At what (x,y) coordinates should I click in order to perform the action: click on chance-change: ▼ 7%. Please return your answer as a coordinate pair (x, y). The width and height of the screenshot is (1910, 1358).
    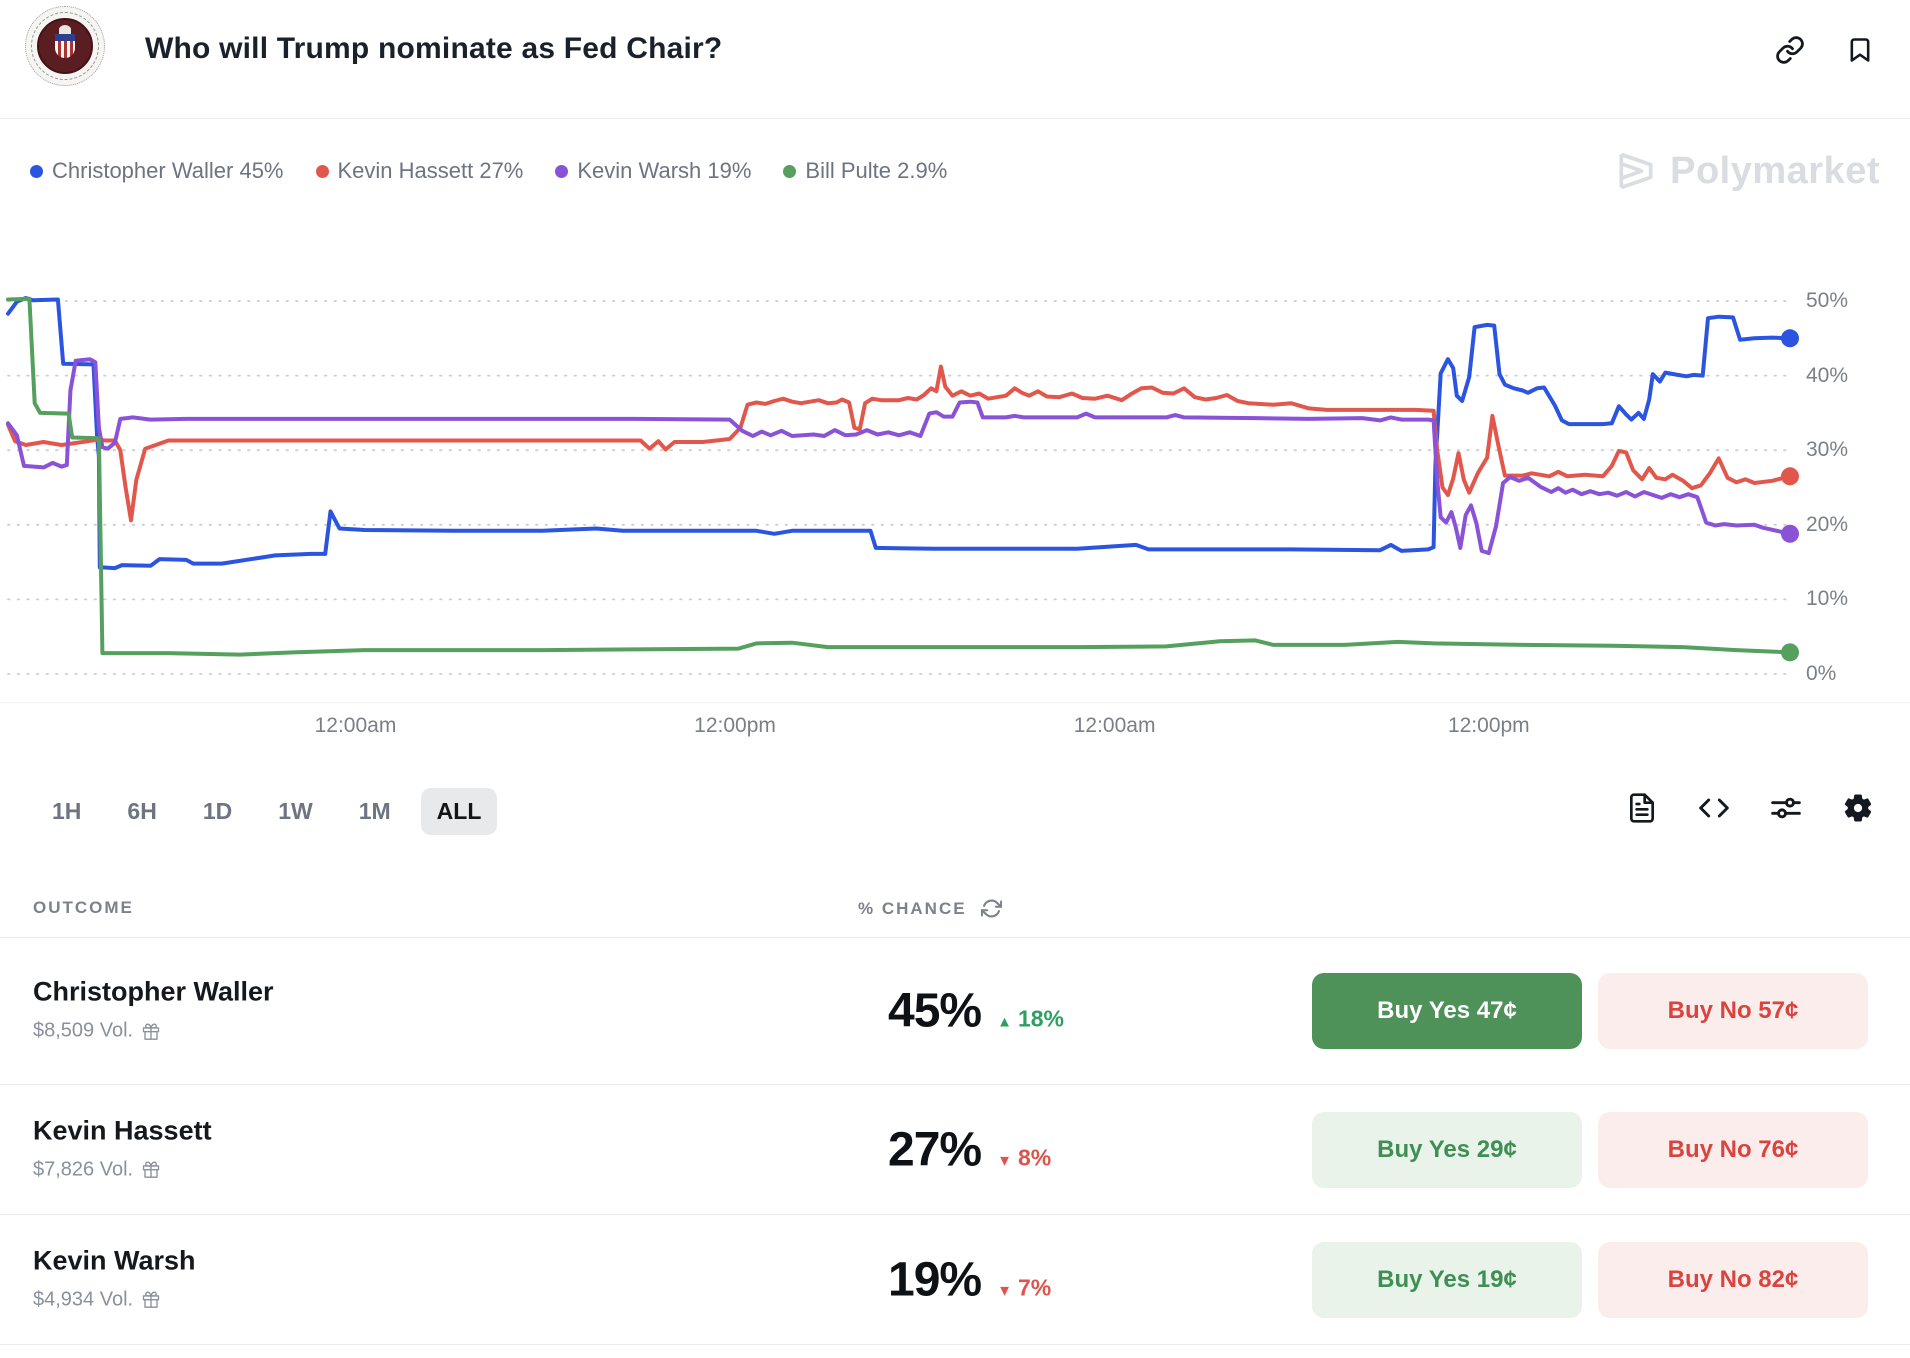
    Looking at the image, I should click on (1024, 1287).